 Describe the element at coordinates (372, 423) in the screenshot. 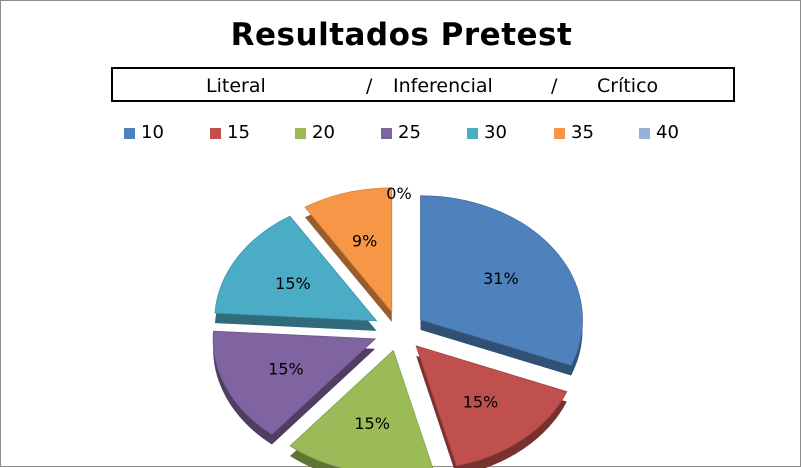

I see `pie-label-20: 15%` at that location.